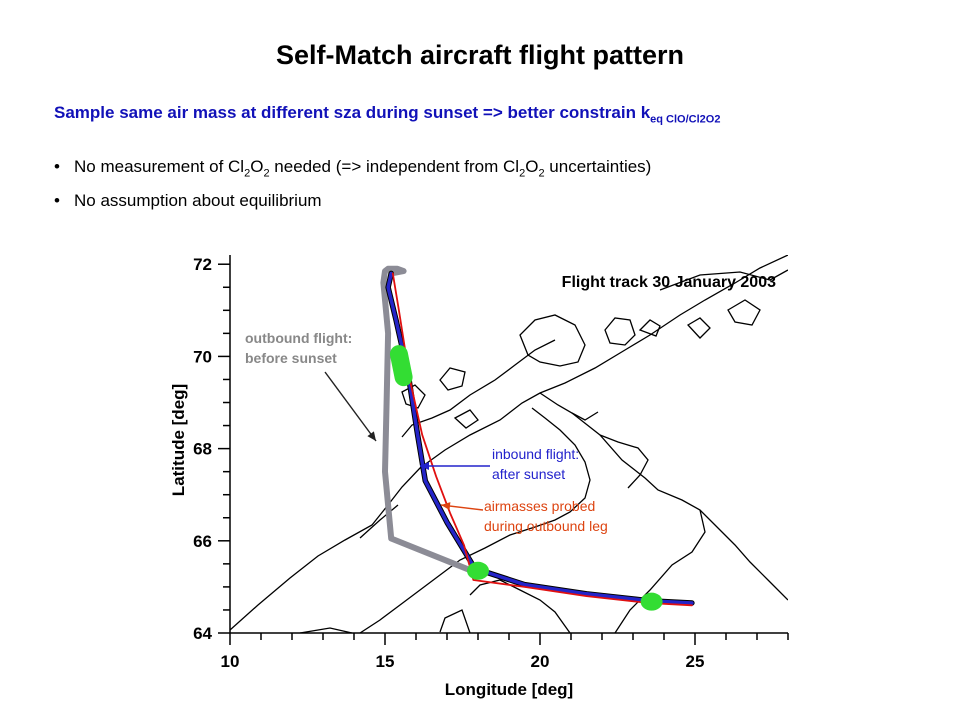 This screenshot has width=960, height=720. Describe the element at coordinates (298, 348) in the screenshot. I see `outbound-annotation: outbound flight: before sunset` at that location.